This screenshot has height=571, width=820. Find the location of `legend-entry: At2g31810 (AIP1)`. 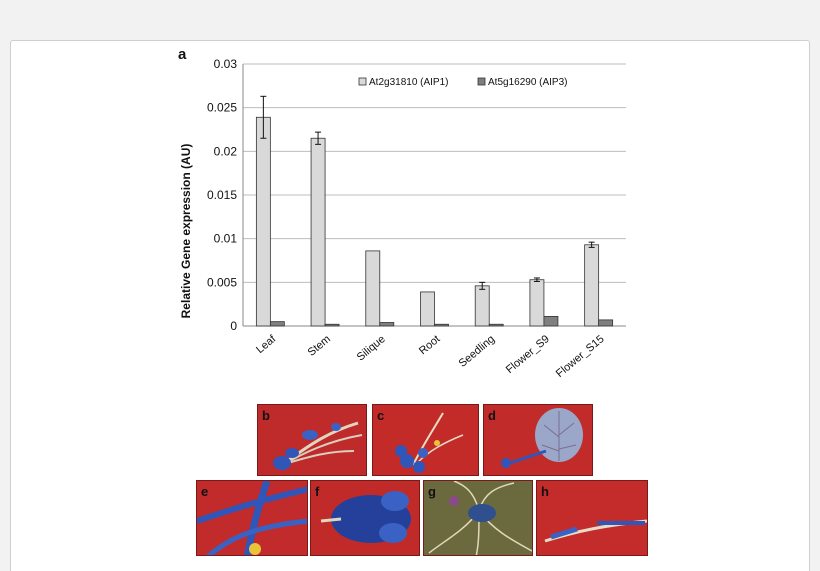

legend-entry: At2g31810 (AIP1) is located at coordinates (409, 82).